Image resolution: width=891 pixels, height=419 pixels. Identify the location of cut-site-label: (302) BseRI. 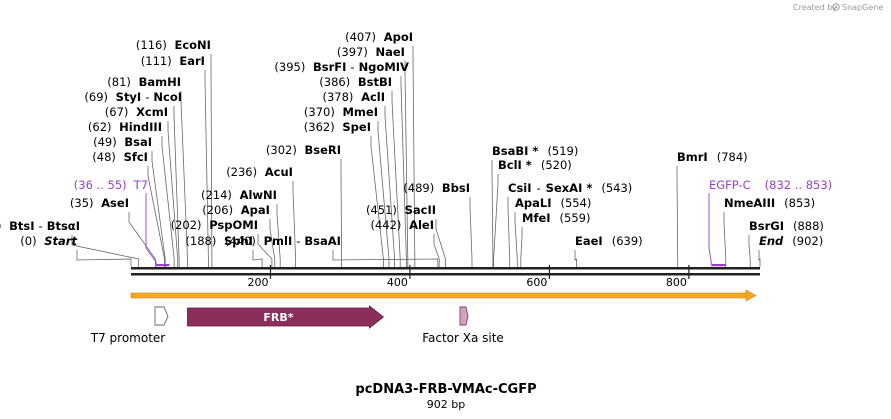
(303, 150).